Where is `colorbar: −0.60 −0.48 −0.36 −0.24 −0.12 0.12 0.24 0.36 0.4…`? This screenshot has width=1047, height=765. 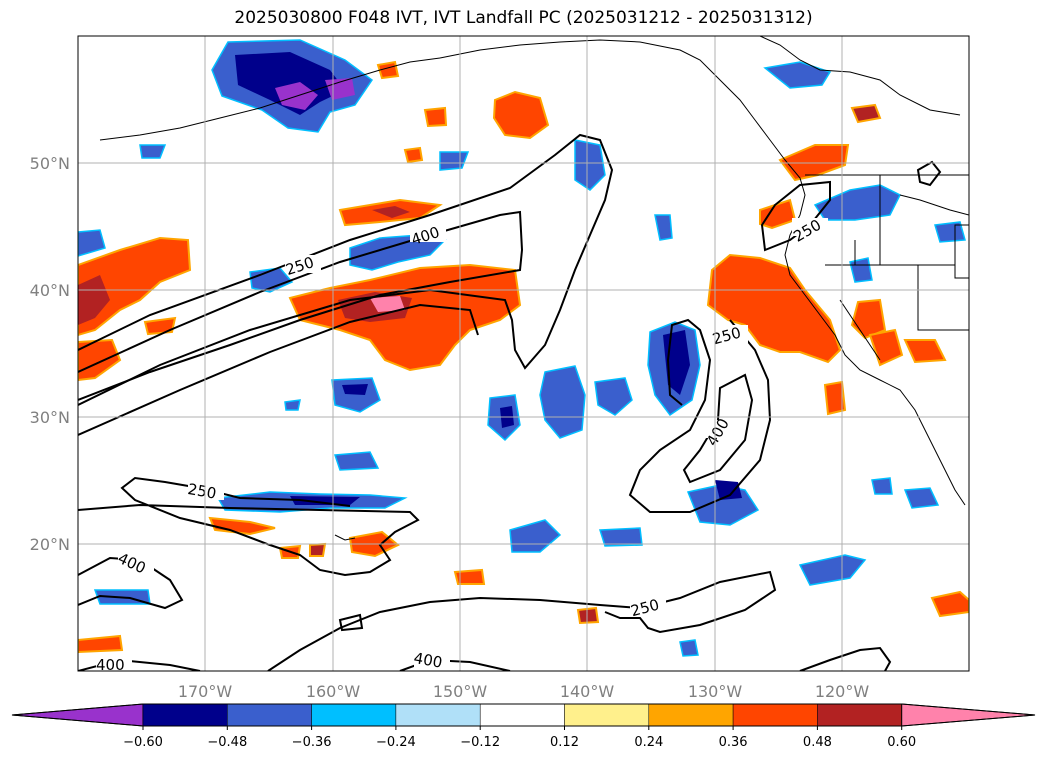
colorbar: −0.60 −0.48 −0.36 −0.24 −0.12 0.12 0.24 0.36 0.4… is located at coordinates (523, 726).